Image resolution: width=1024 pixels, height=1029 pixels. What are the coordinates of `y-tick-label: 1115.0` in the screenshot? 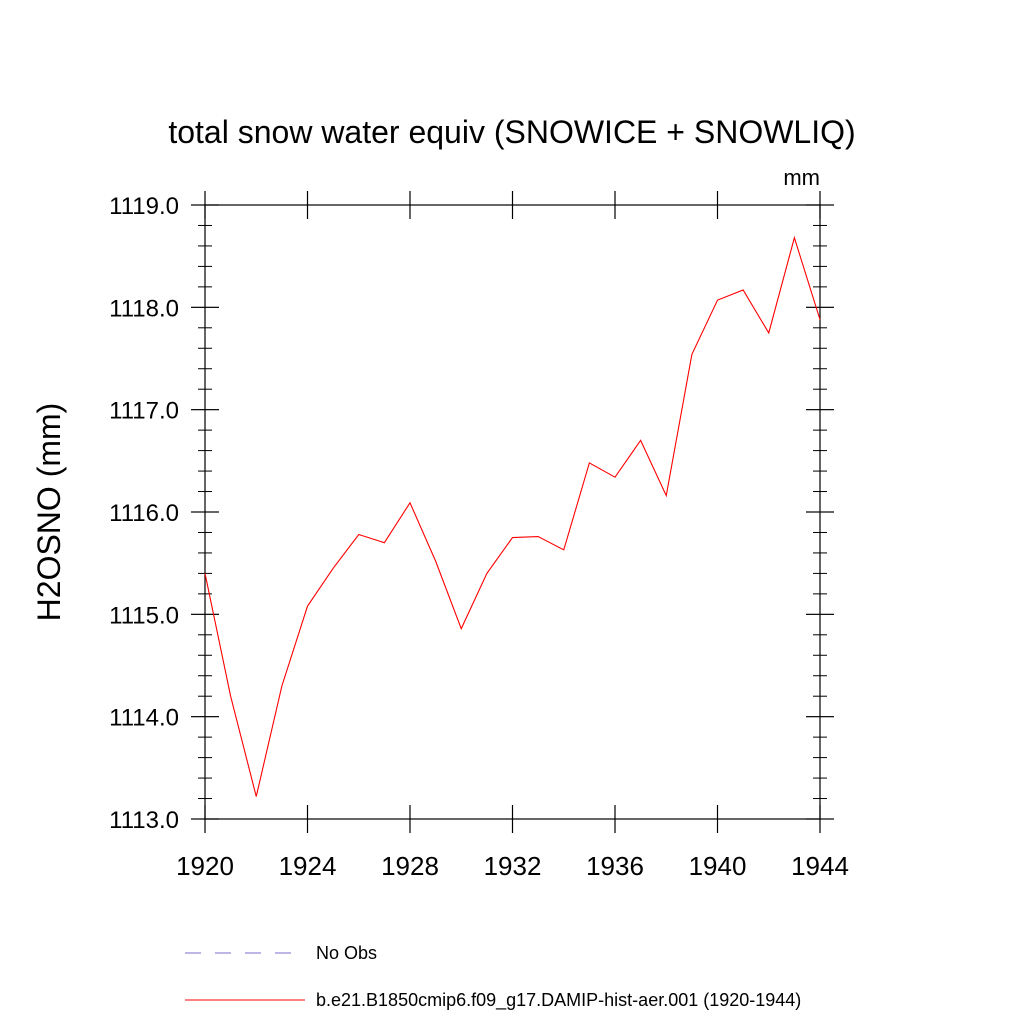 It's located at (144, 615).